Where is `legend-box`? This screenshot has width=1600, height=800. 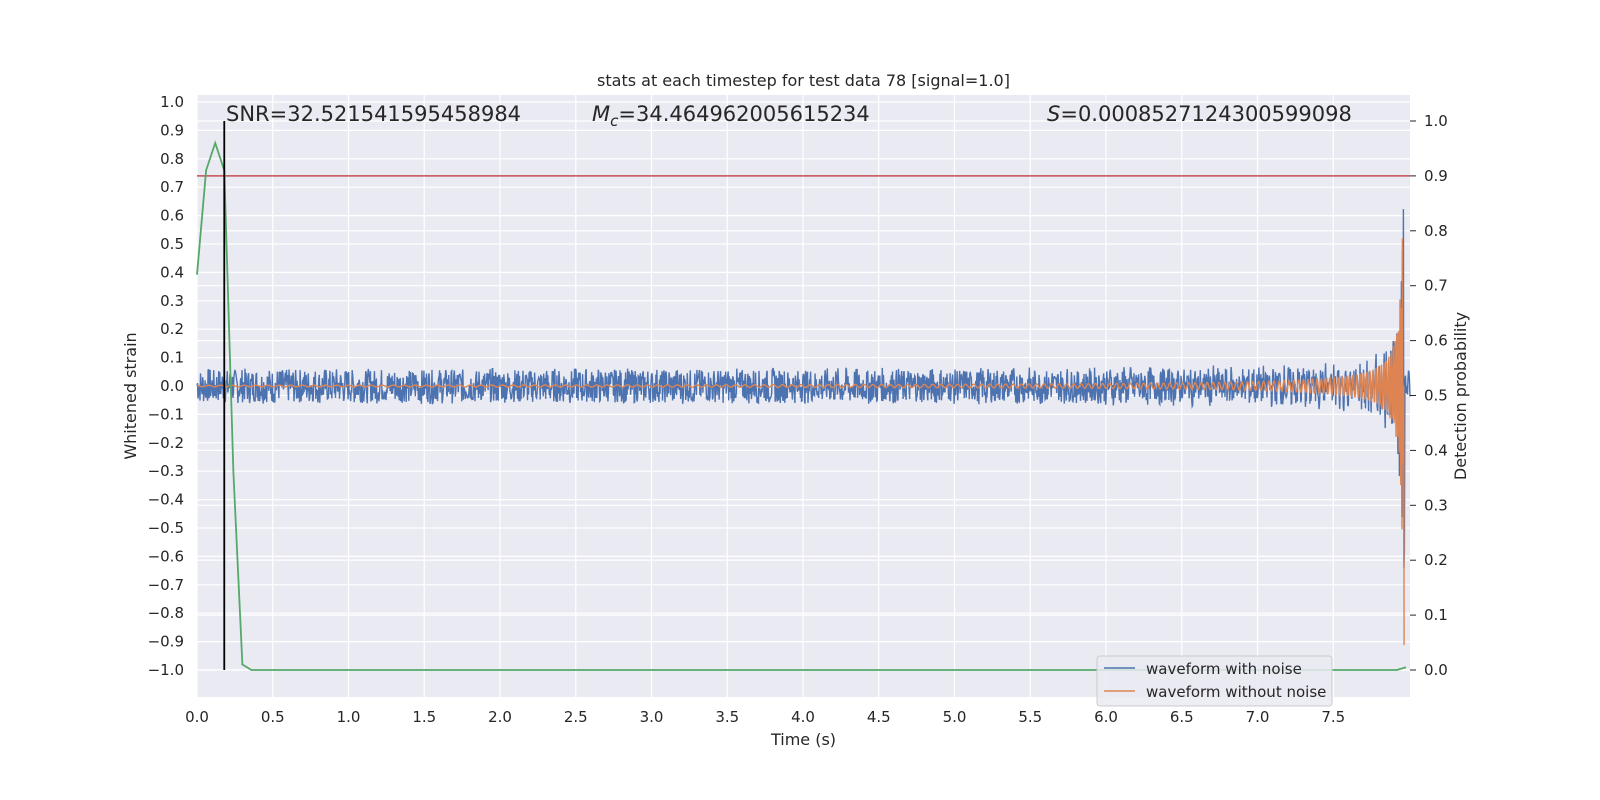
legend-box is located at coordinates (1214, 681).